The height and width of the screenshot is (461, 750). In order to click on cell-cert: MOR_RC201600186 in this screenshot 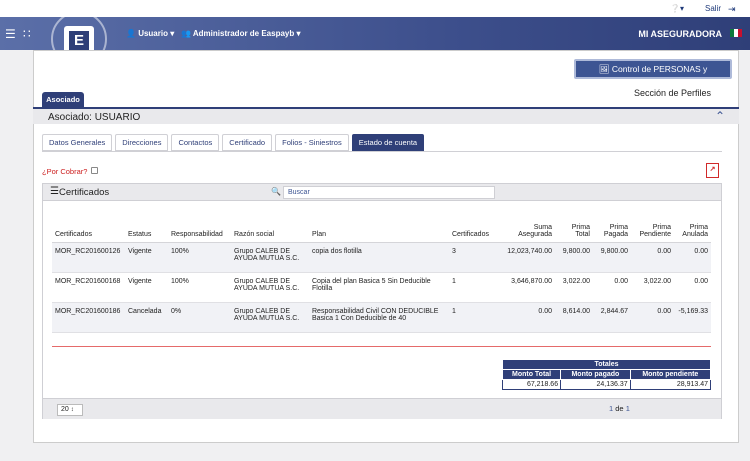, I will do `click(88, 317)`.